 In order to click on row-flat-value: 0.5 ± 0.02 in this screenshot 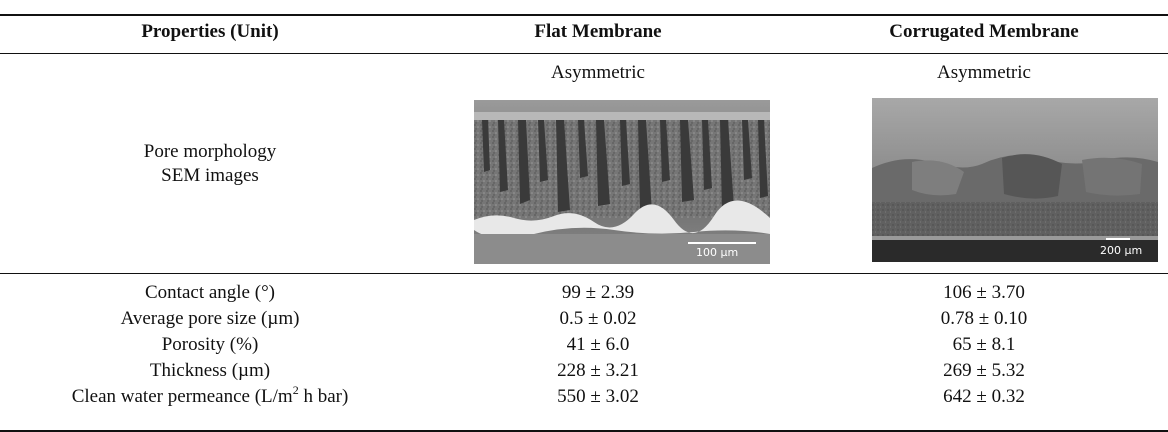, I will do `click(598, 318)`.